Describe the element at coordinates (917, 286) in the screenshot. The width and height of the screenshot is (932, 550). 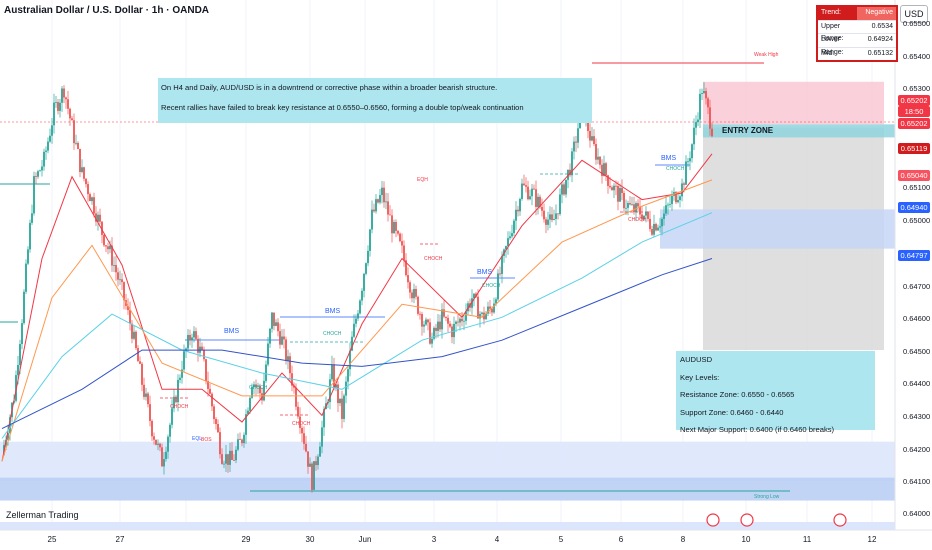
I see `price-tick: 0.64700` at that location.